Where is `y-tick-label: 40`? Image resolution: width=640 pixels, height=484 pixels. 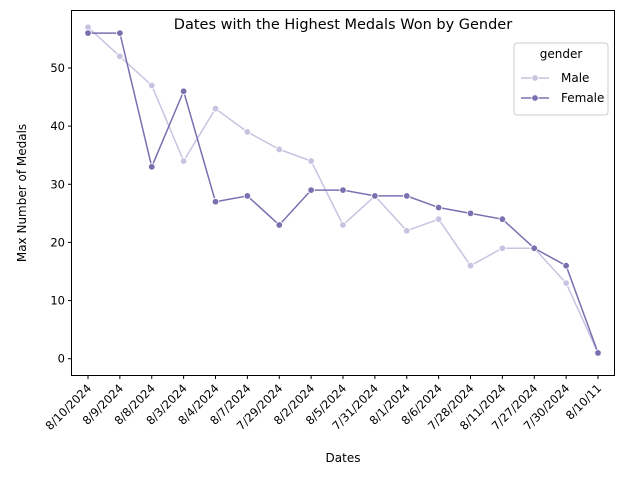 y-tick-label: 40 is located at coordinates (57, 126).